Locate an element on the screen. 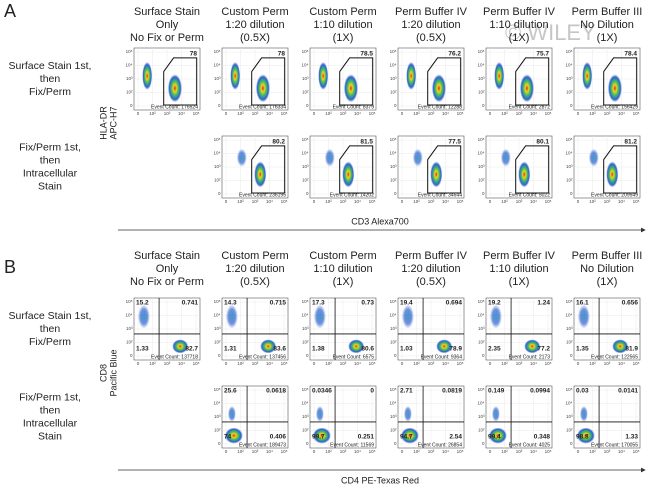 This screenshot has height=496, width=650. event-count: Event Count: 122565 is located at coordinates (614, 357).